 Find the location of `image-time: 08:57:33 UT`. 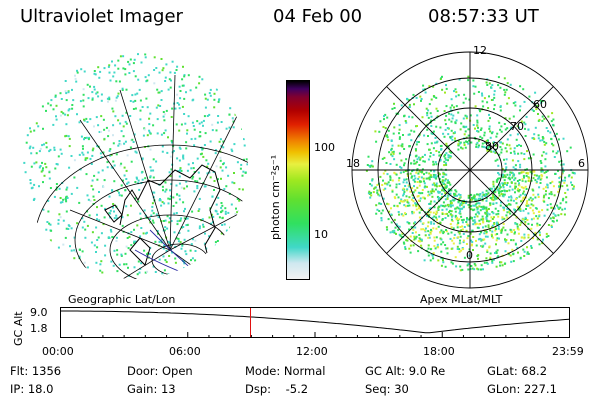

image-time: 08:57:33 UT is located at coordinates (483, 16).